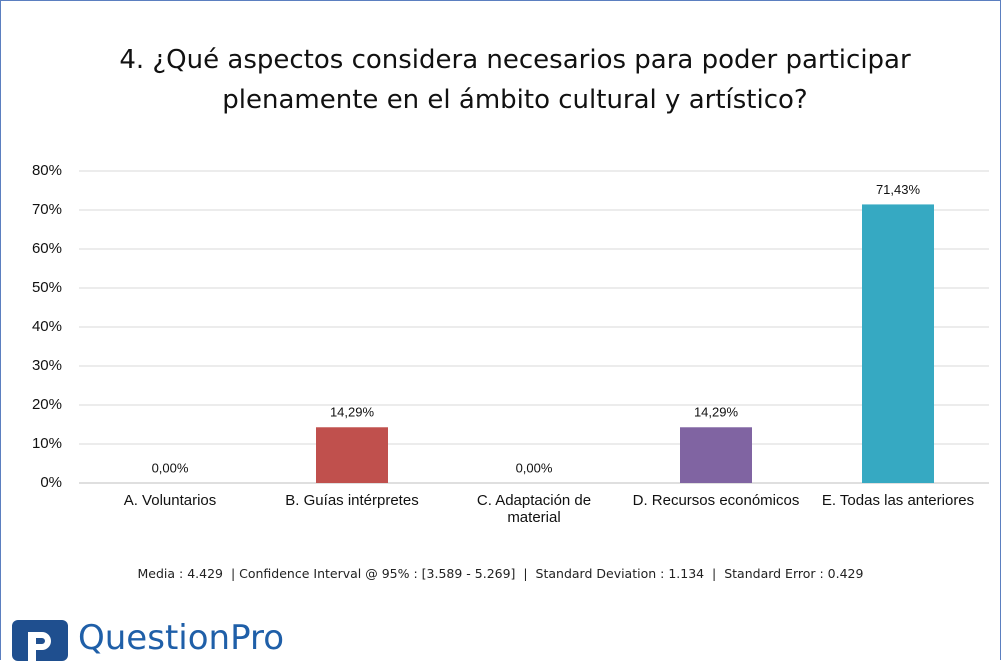 Image resolution: width=1001 pixels, height=661 pixels. I want to click on y-tick-label: 80%, so click(47, 170).